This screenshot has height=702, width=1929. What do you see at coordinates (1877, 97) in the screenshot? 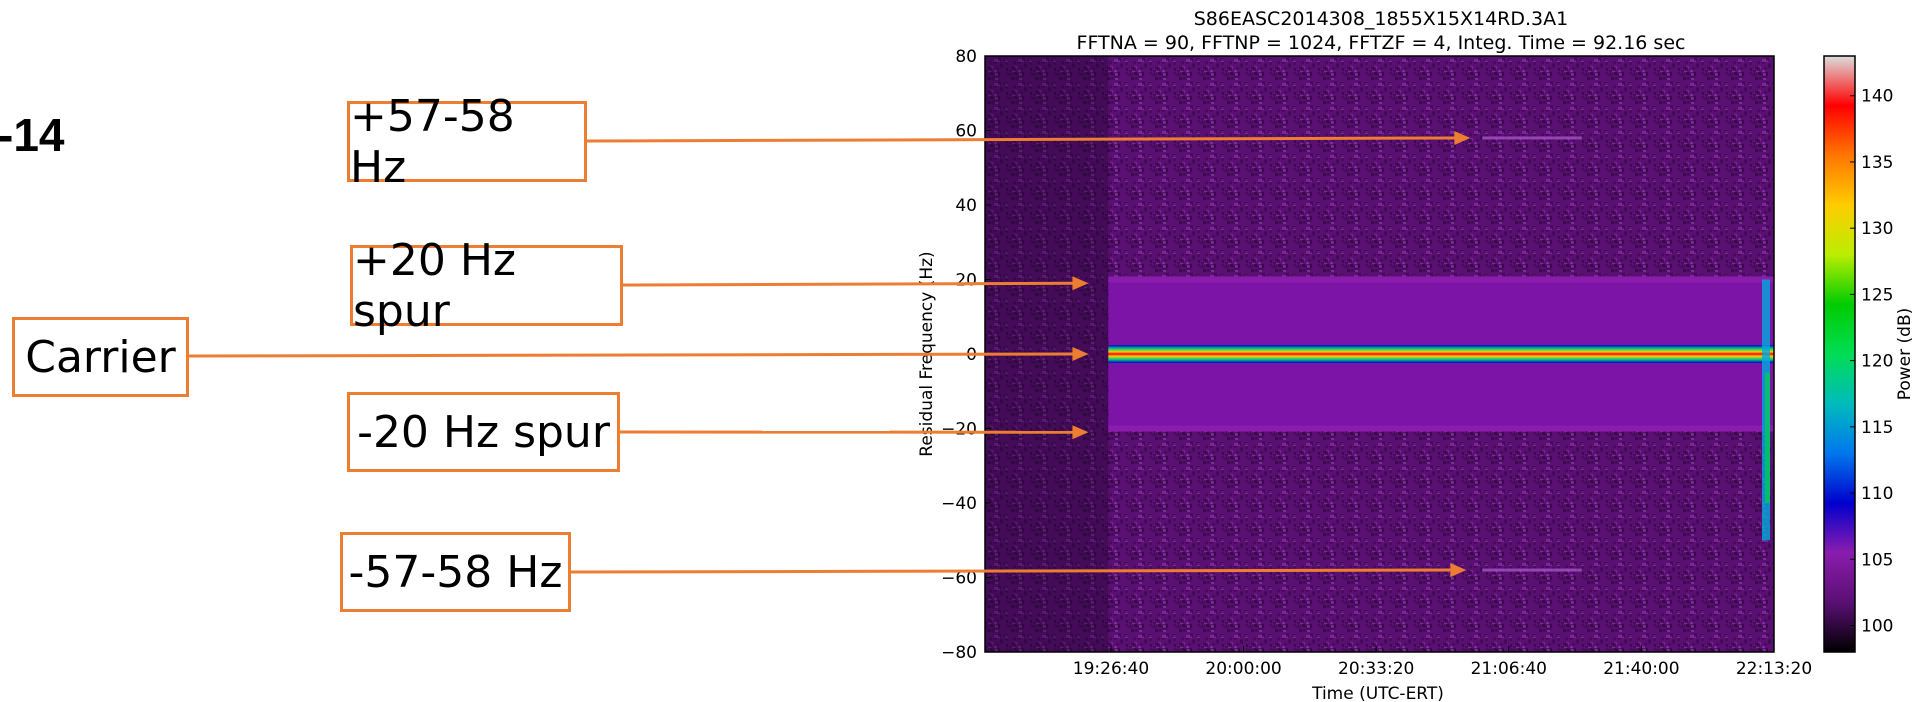
I see `colorbar-tick-label: 140` at bounding box center [1877, 97].